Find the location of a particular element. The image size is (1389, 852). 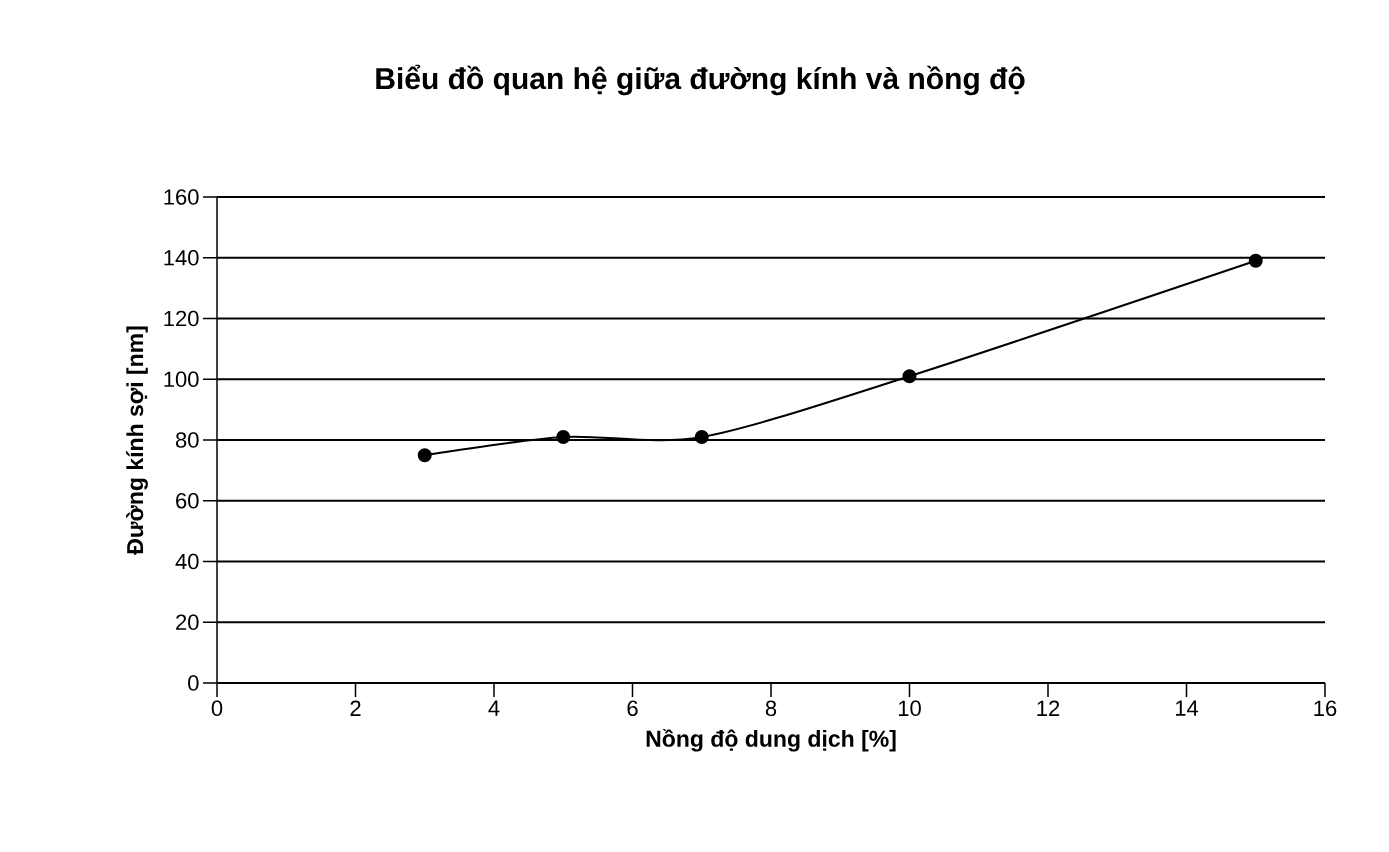

x-tick-label: 12 is located at coordinates (1048, 708).